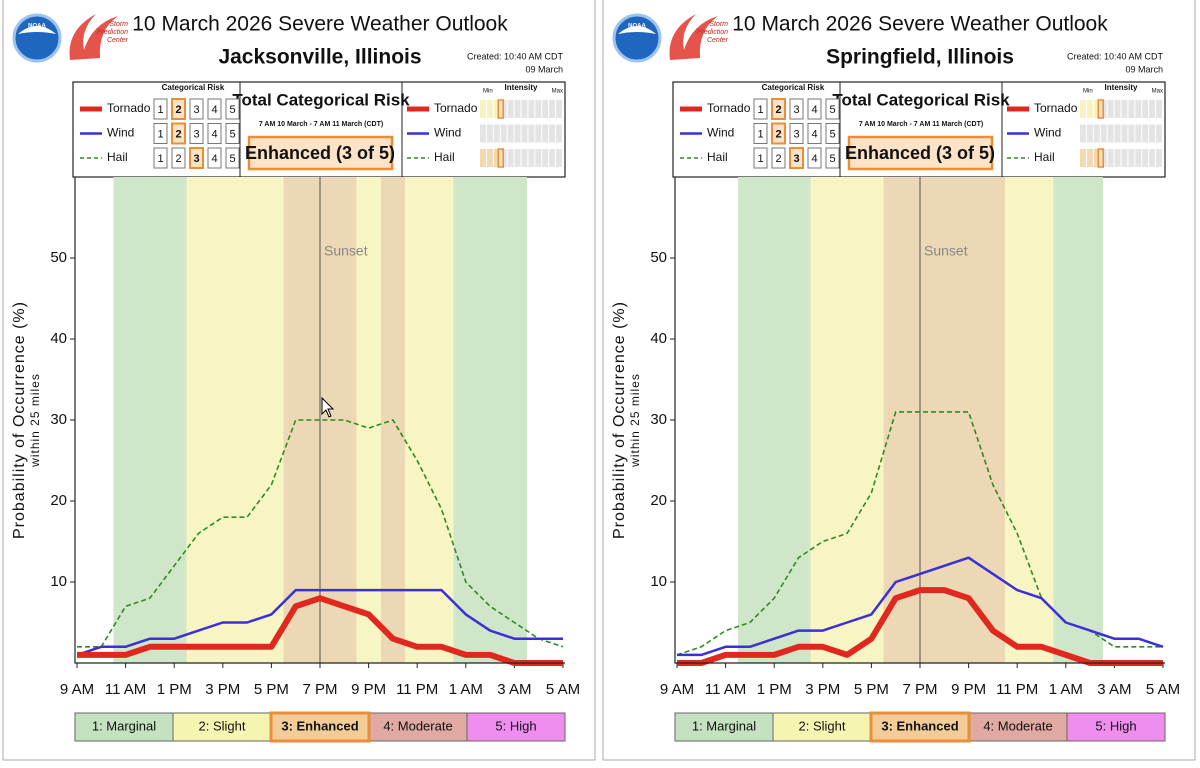 The height and width of the screenshot is (768, 1200). What do you see at coordinates (921, 99) in the screenshot?
I see `total-risk-heading: Total Categorical Risk` at bounding box center [921, 99].